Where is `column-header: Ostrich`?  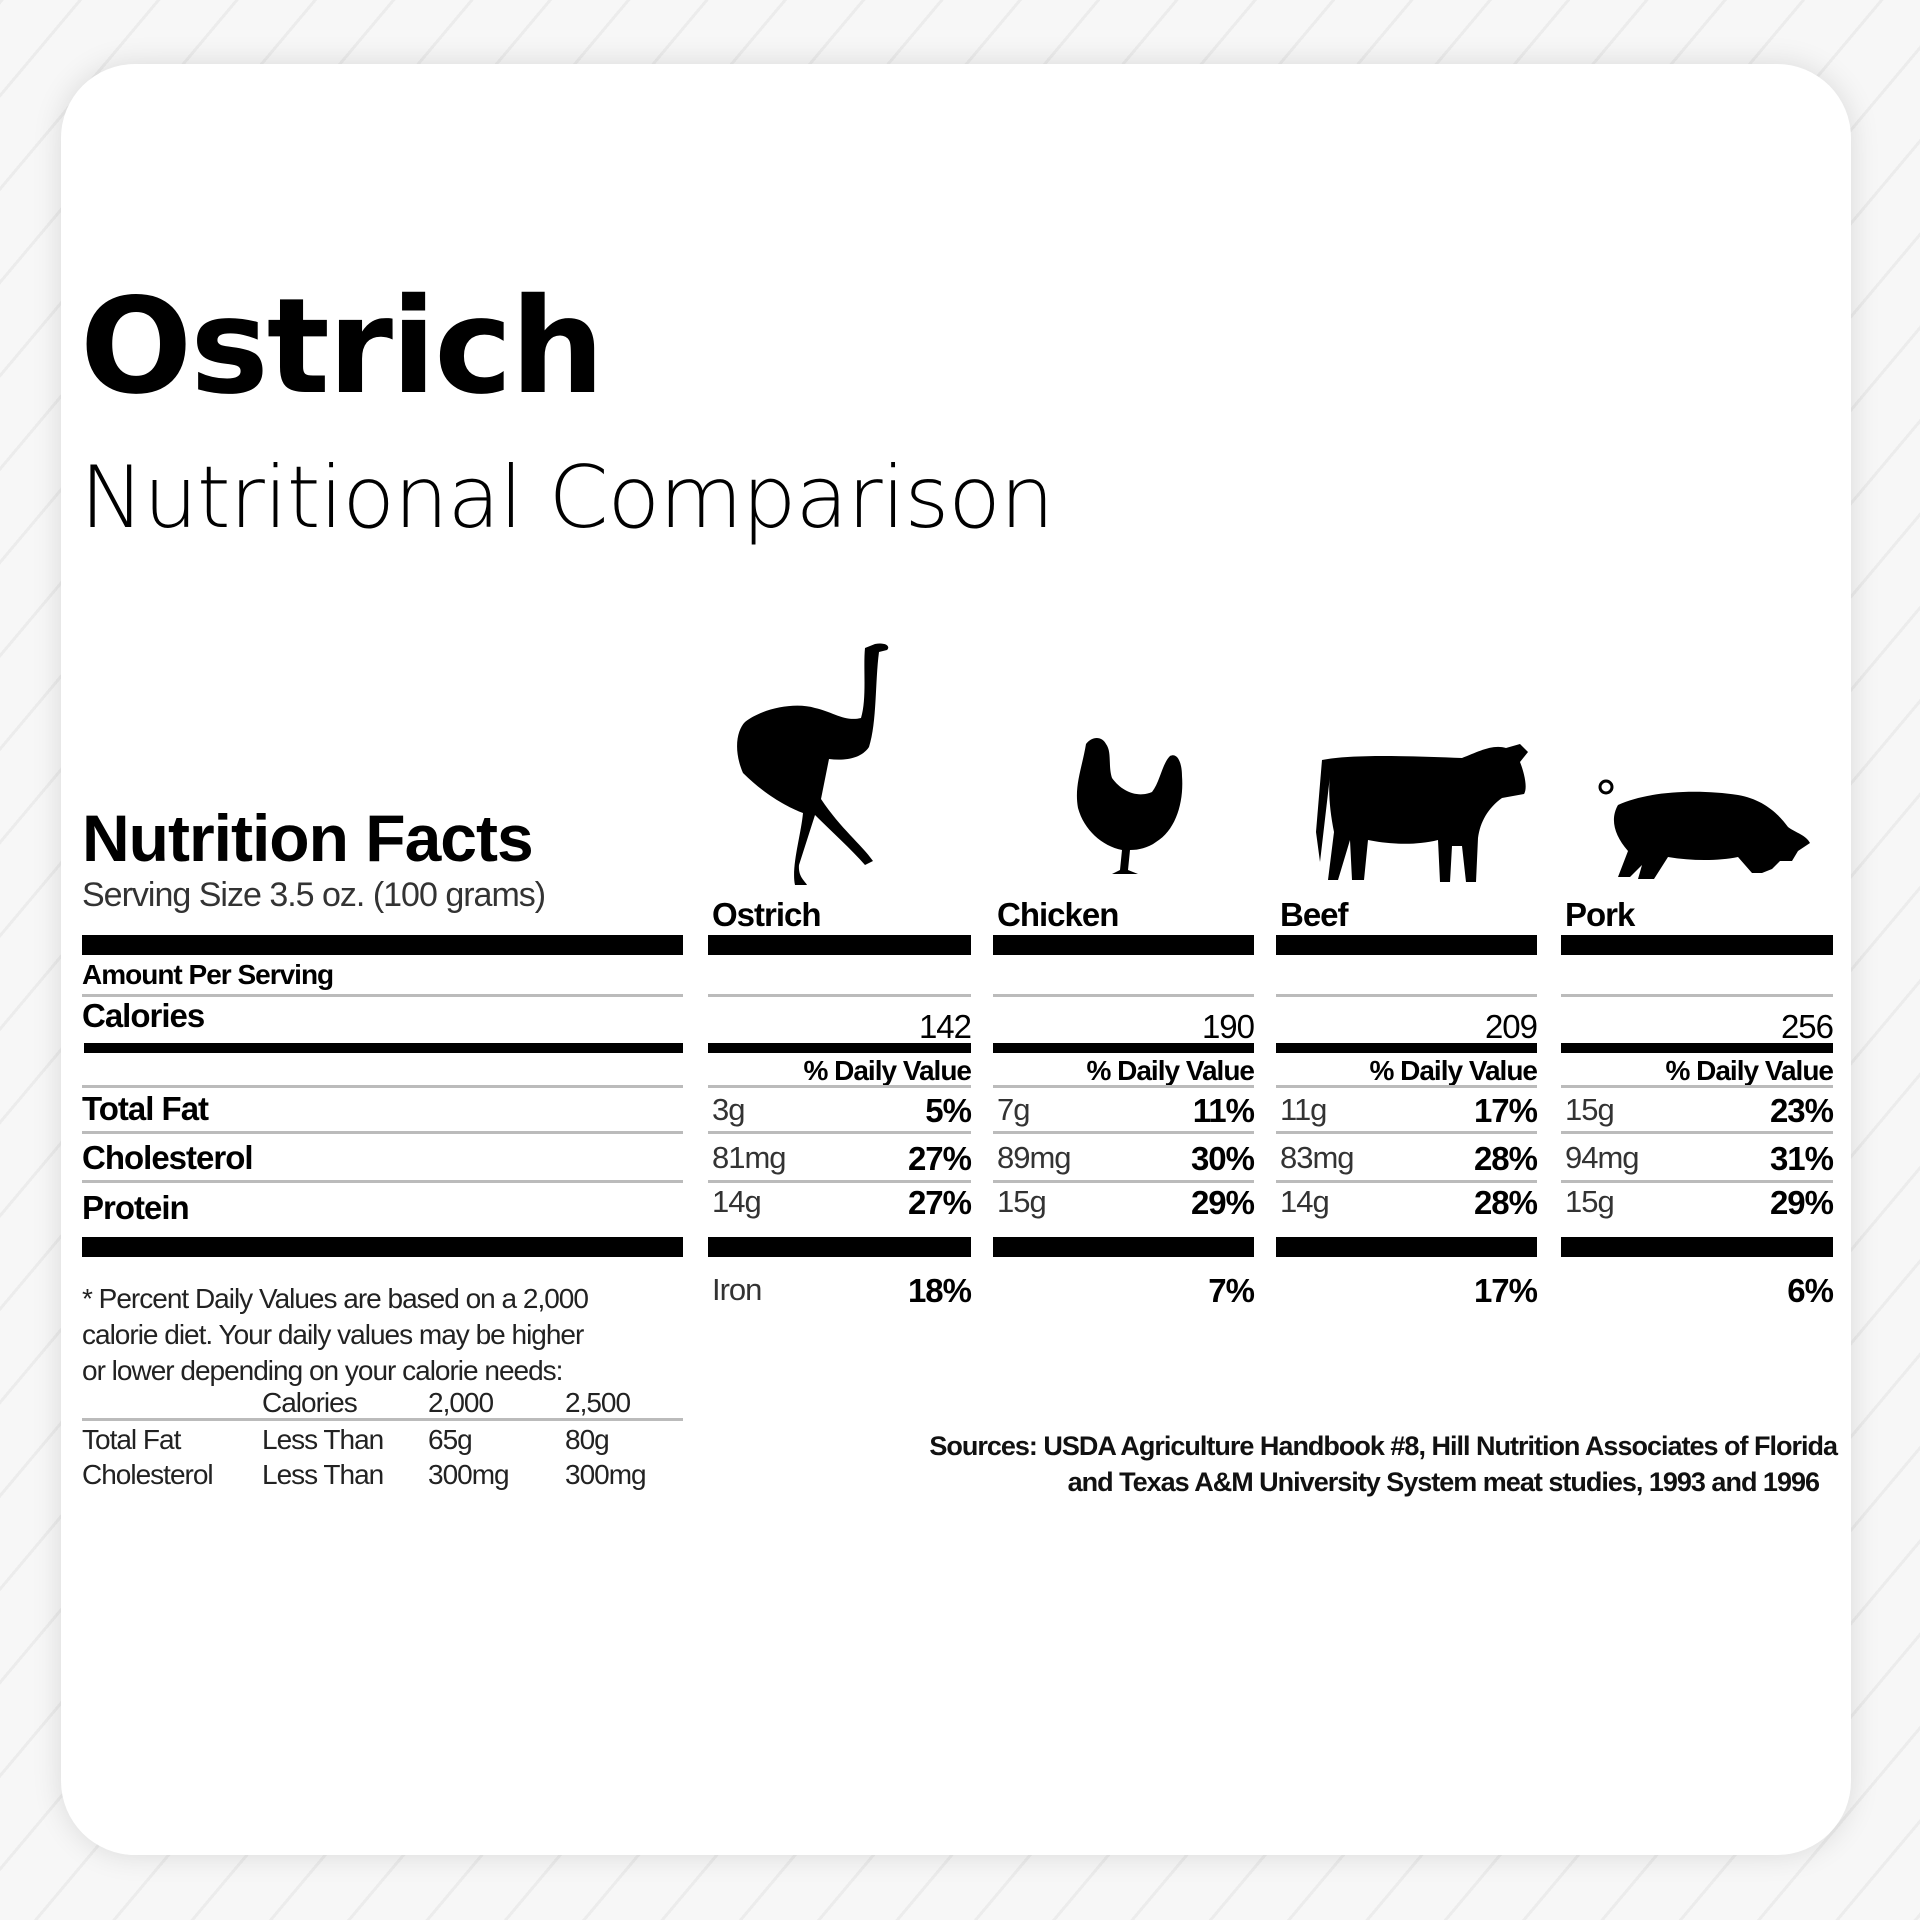 column-header: Ostrich is located at coordinates (767, 914).